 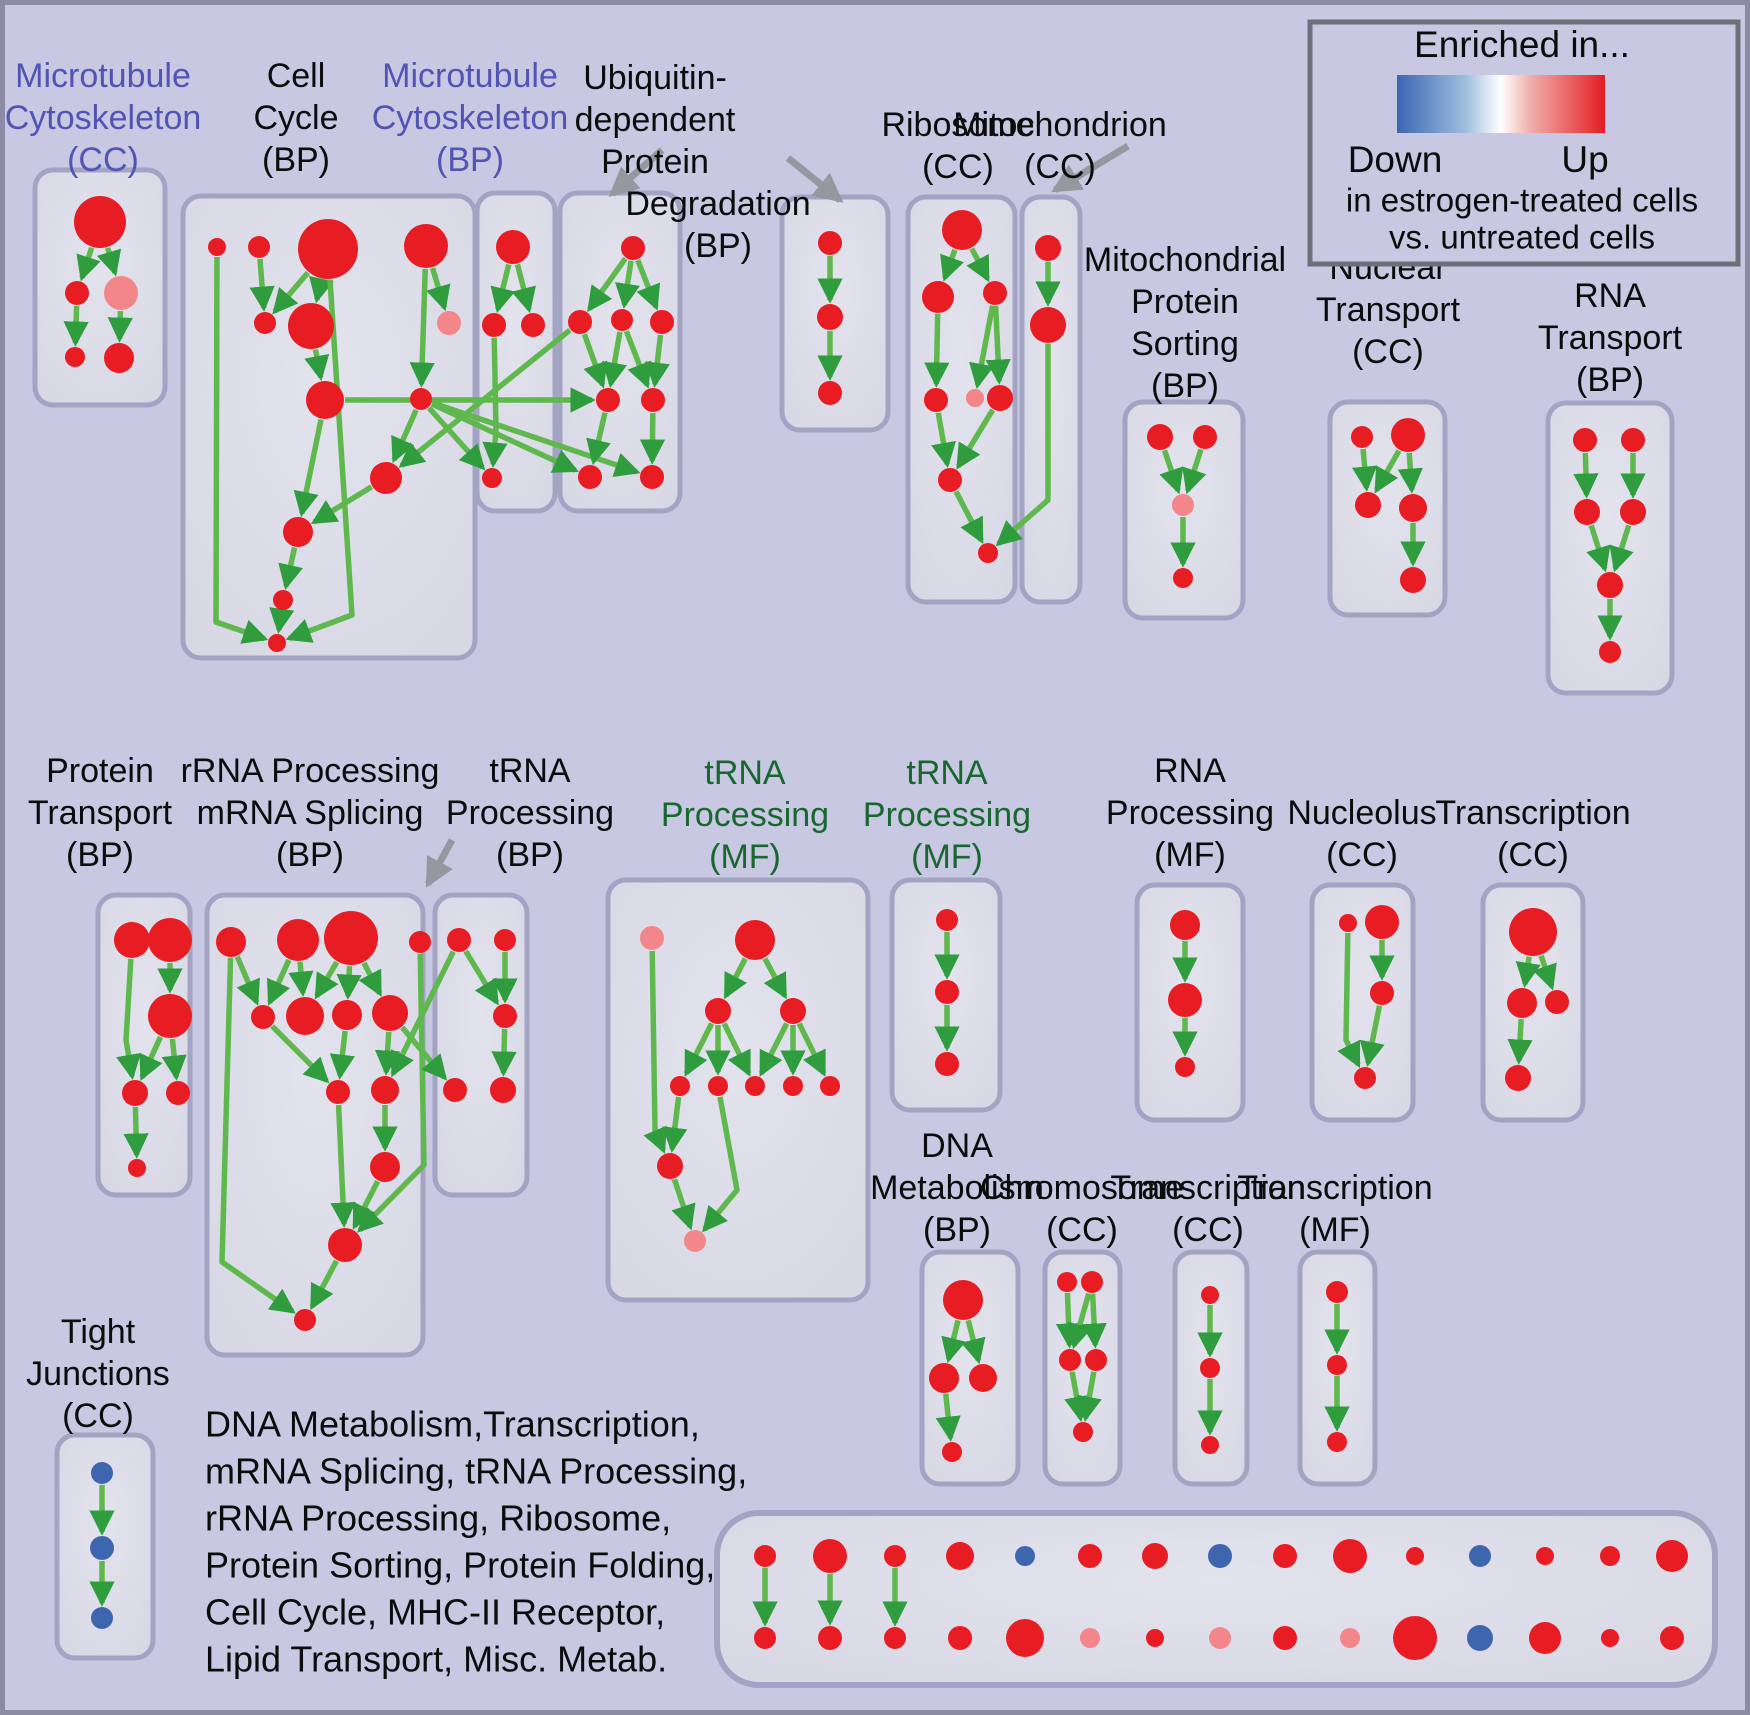 What do you see at coordinates (745, 773) in the screenshot?
I see `cluster-label-trna-mf-1-line1: tRNA` at bounding box center [745, 773].